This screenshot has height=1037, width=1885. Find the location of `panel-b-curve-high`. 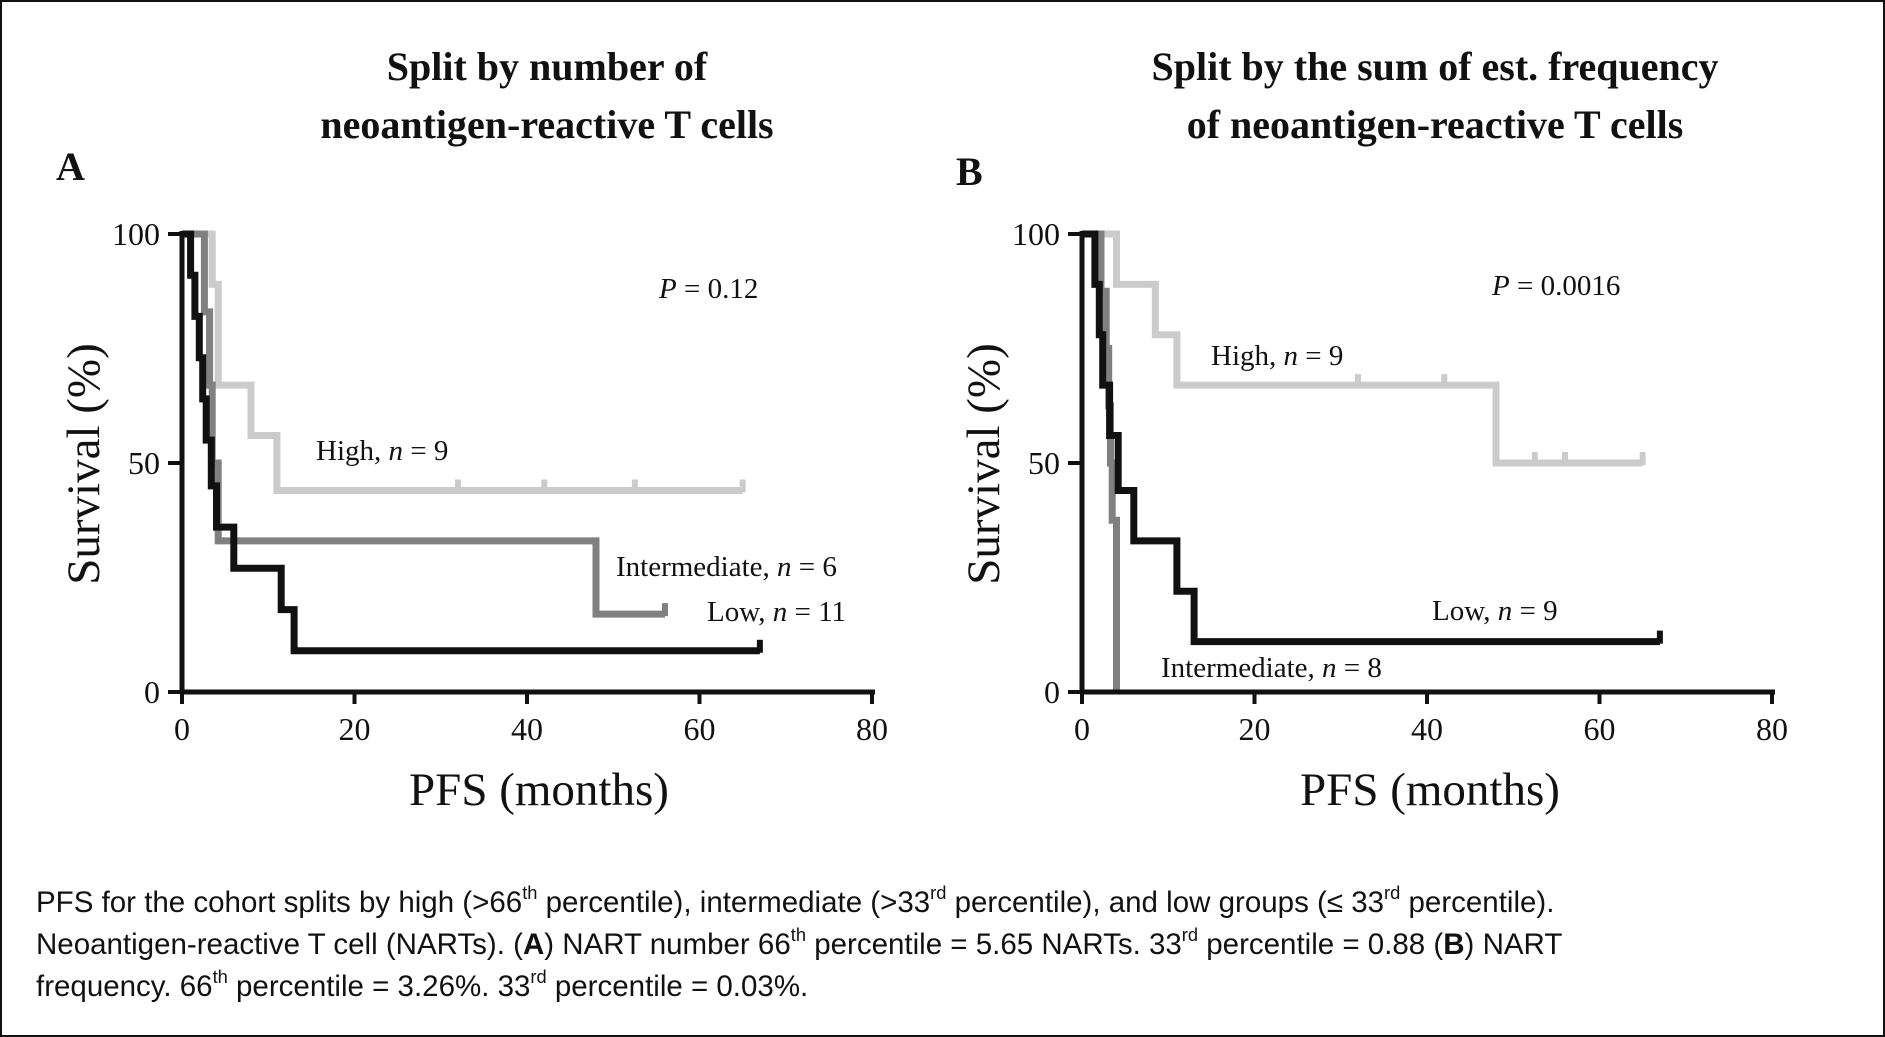

panel-b-curve-high is located at coordinates (1362, 348).